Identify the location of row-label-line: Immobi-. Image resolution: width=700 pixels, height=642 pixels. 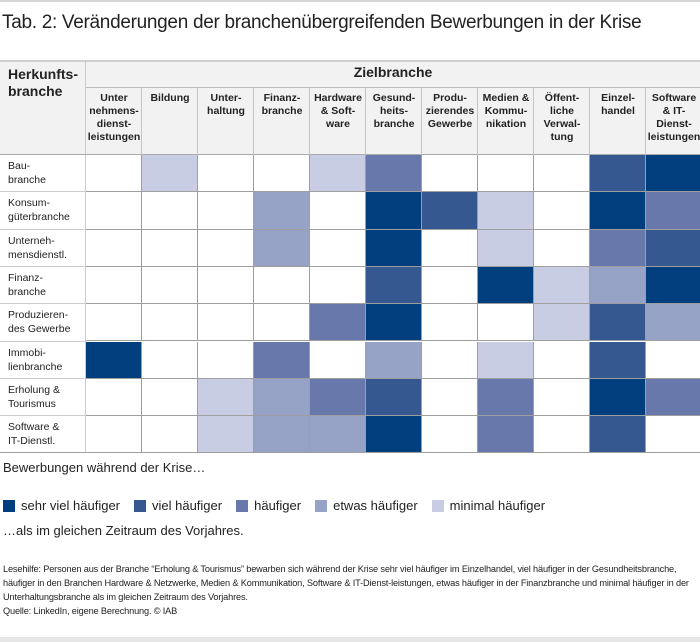
(27, 352).